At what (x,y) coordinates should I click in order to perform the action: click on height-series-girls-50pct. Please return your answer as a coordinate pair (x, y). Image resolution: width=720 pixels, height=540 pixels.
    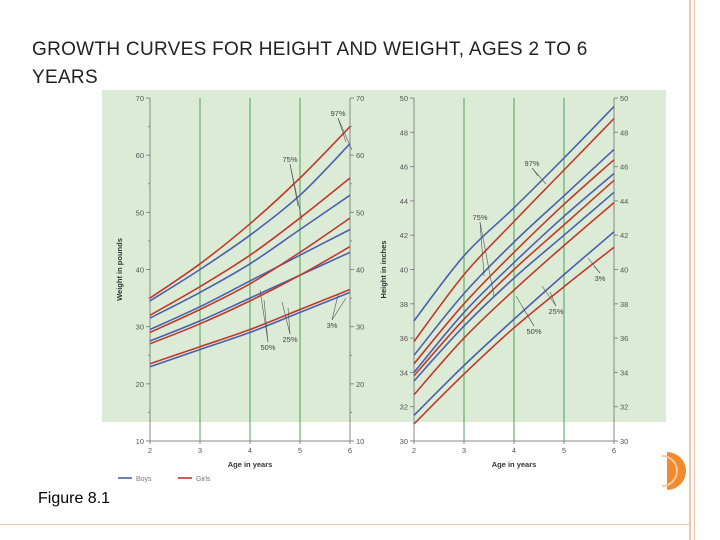
    Looking at the image, I should click on (514, 278).